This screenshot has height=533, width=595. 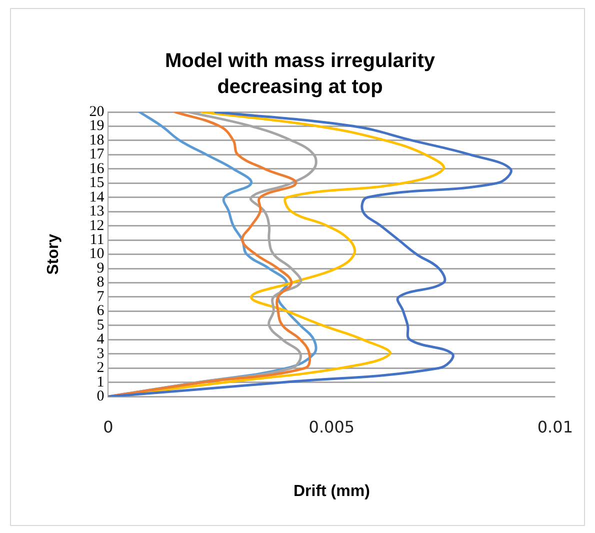 What do you see at coordinates (96, 254) in the screenshot?
I see `y-tick-label: 10` at bounding box center [96, 254].